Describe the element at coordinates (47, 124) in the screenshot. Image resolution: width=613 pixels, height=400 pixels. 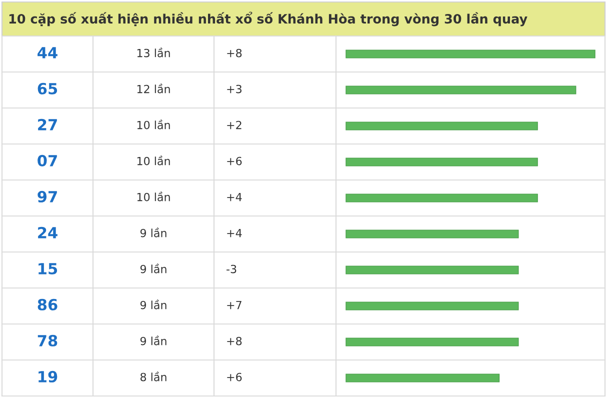
I see `y-tick-label: 27` at that location.